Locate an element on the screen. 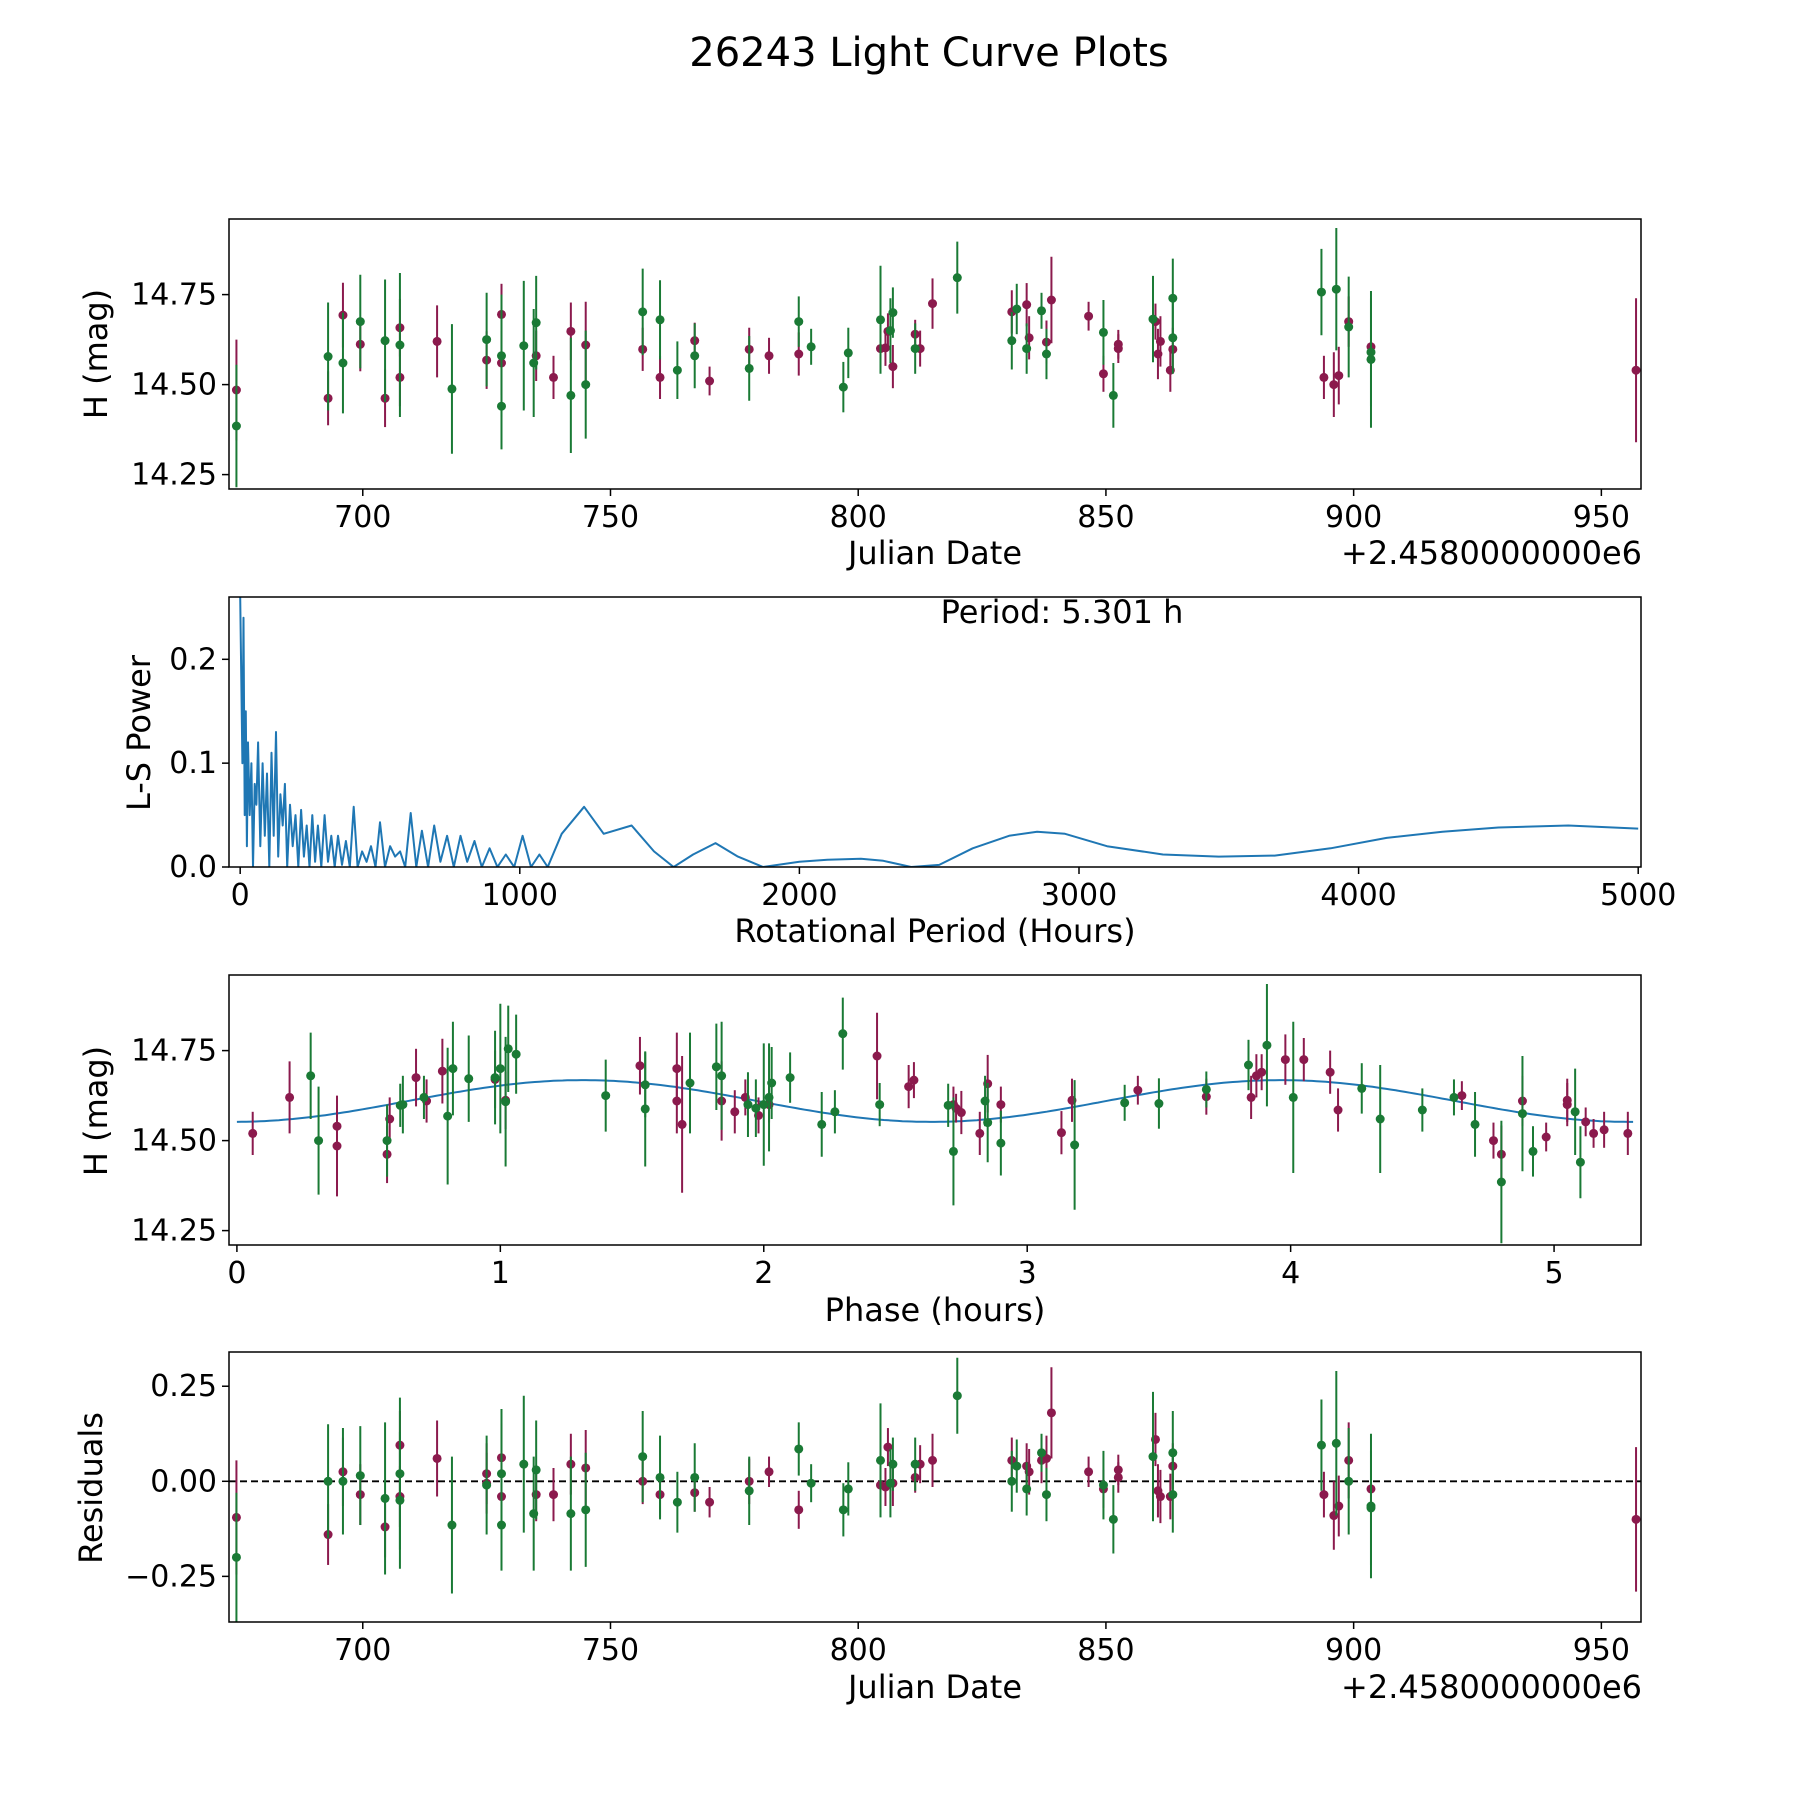  periodogram-y-label: L-S Power is located at coordinates (139, 732).